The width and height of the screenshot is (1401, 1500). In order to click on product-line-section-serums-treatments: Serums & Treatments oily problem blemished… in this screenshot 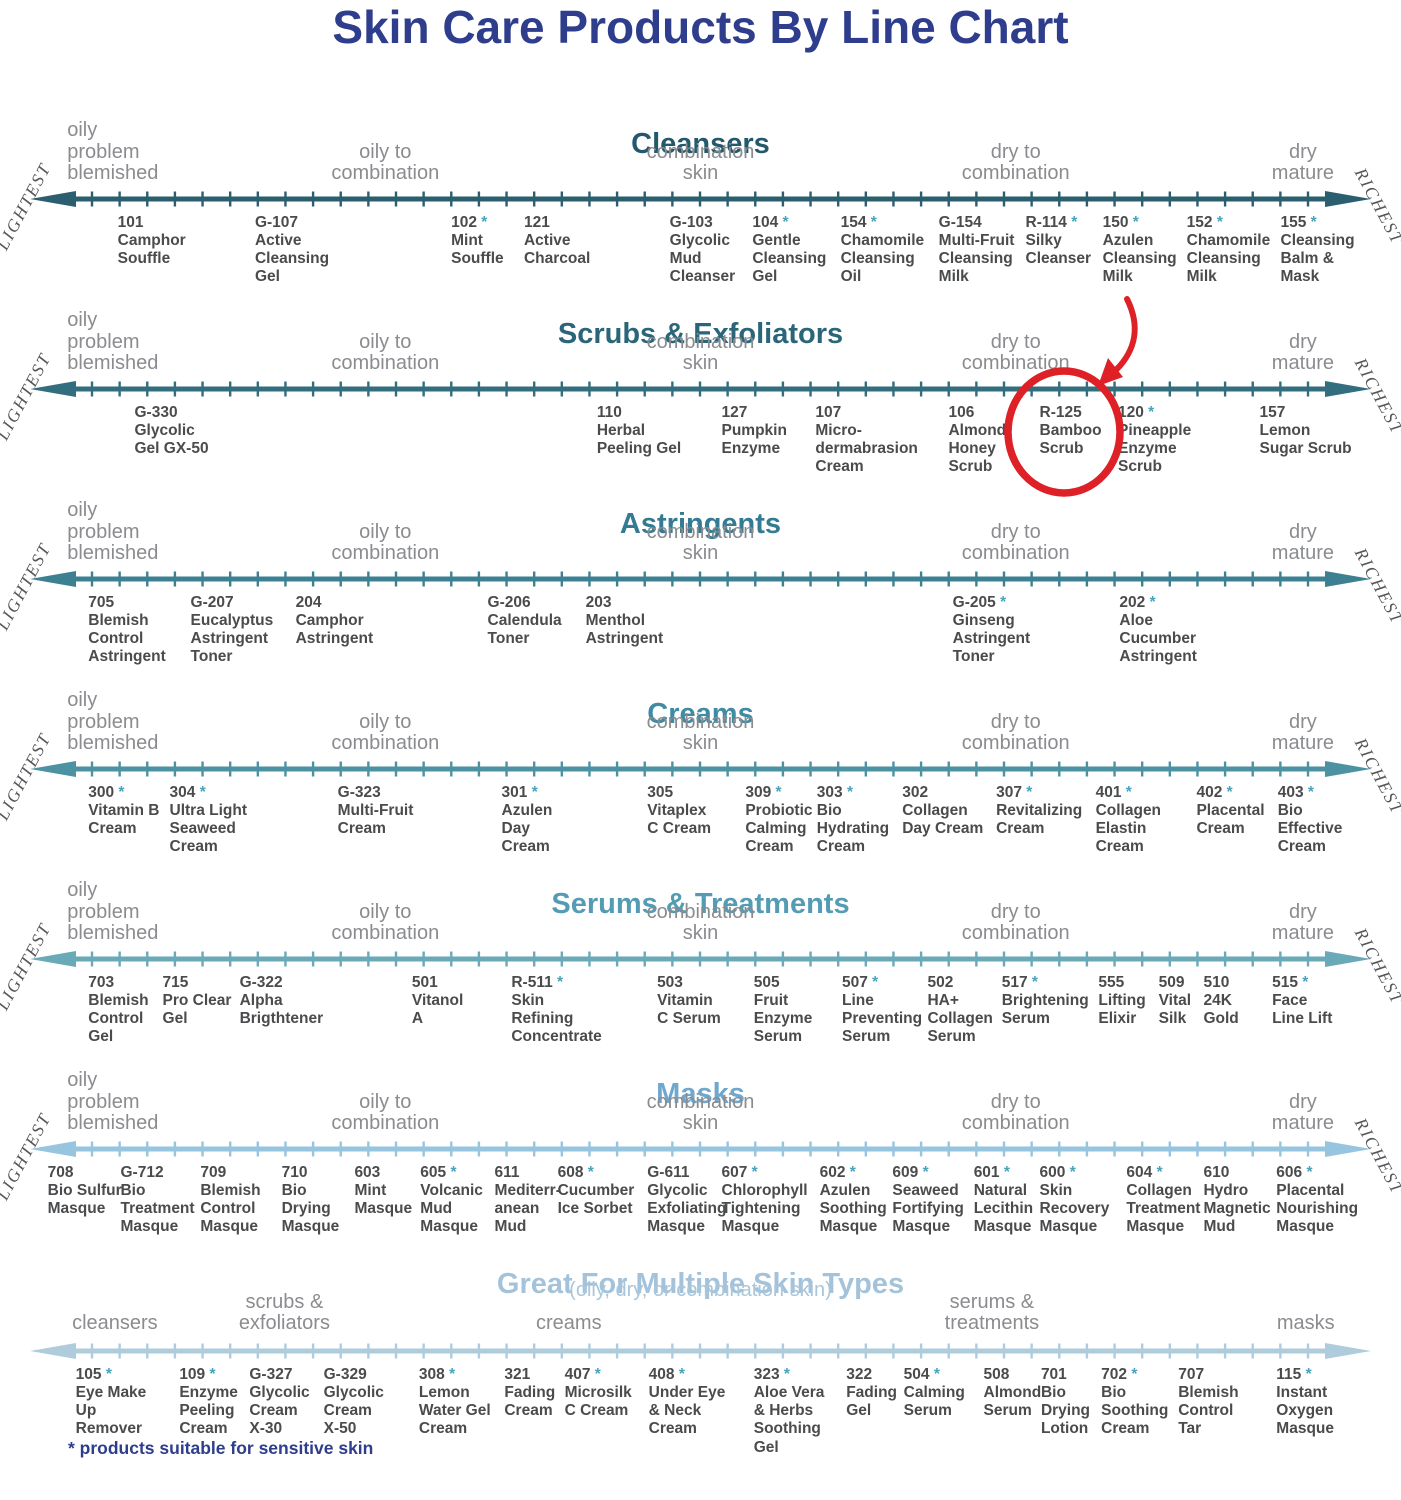, I will do `click(700, 955)`.